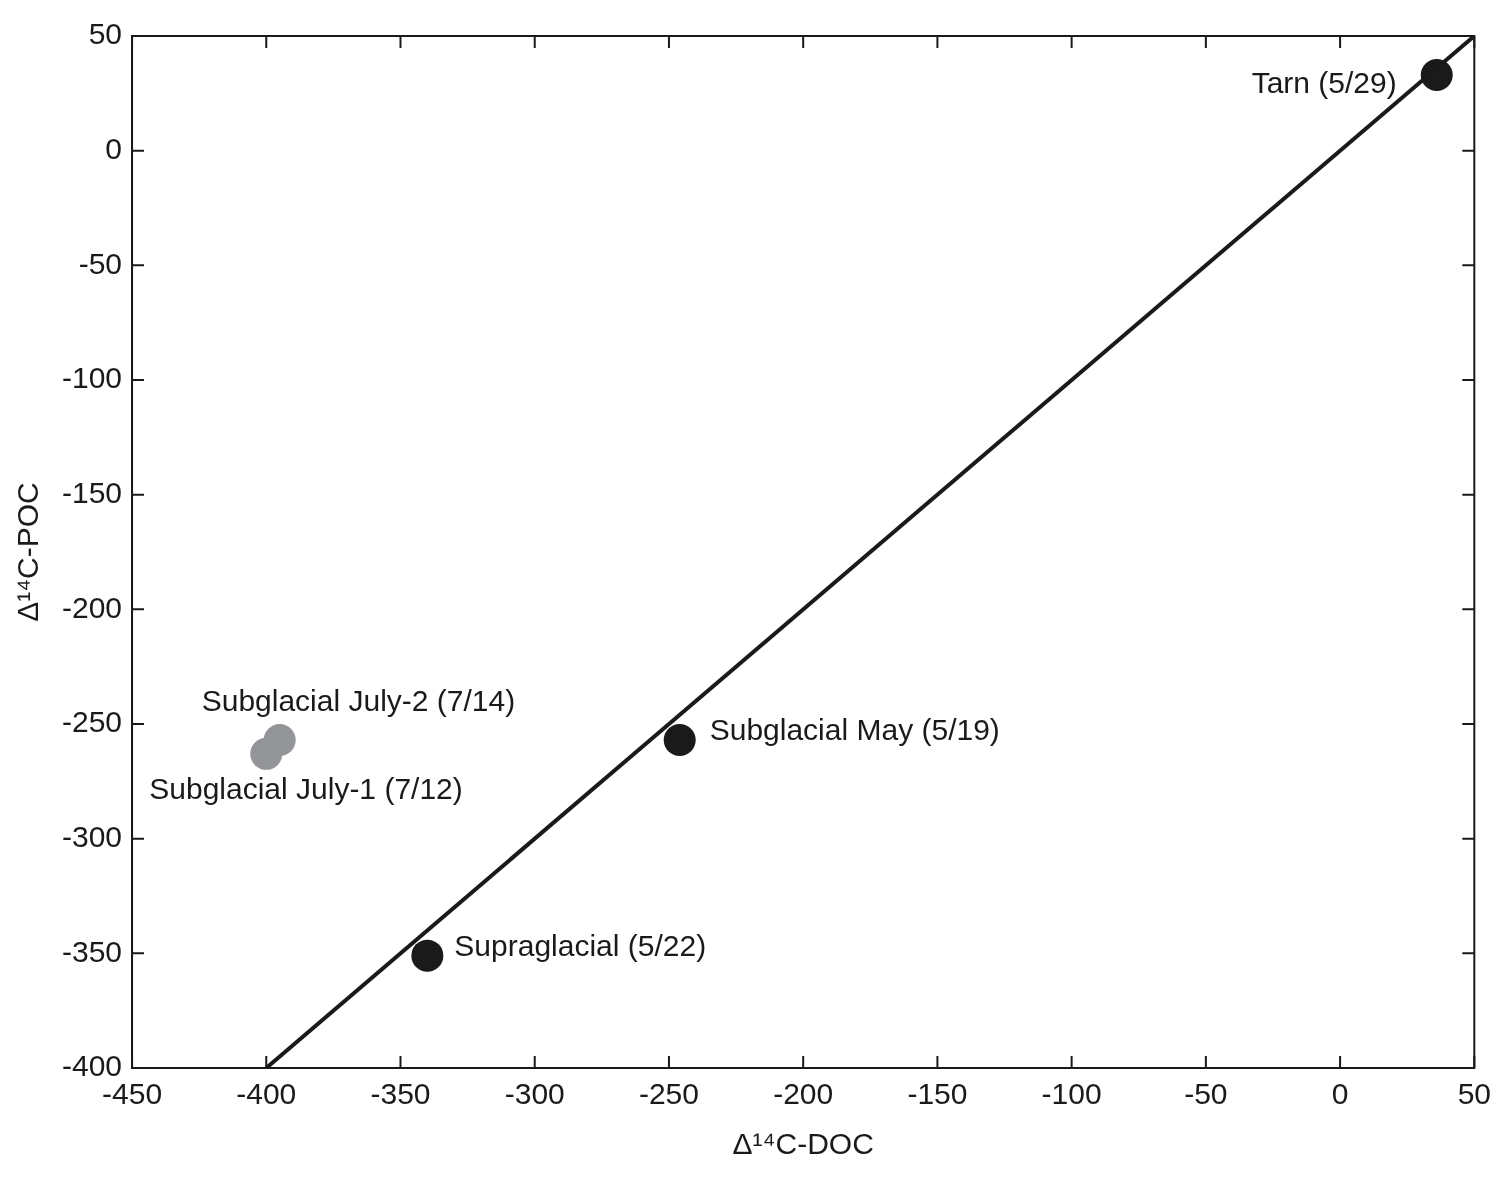  What do you see at coordinates (114, 148) in the screenshot?
I see `y-tick-label: 0` at bounding box center [114, 148].